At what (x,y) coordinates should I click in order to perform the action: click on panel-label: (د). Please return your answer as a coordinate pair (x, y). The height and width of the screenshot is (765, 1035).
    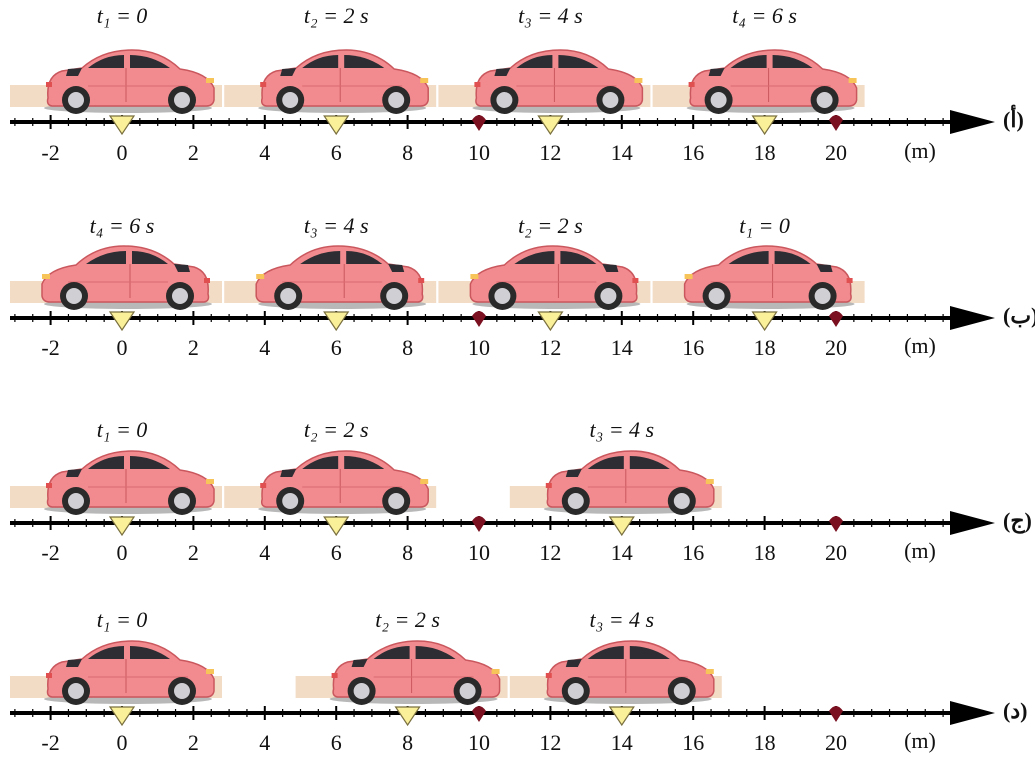
    Looking at the image, I should click on (1015, 710).